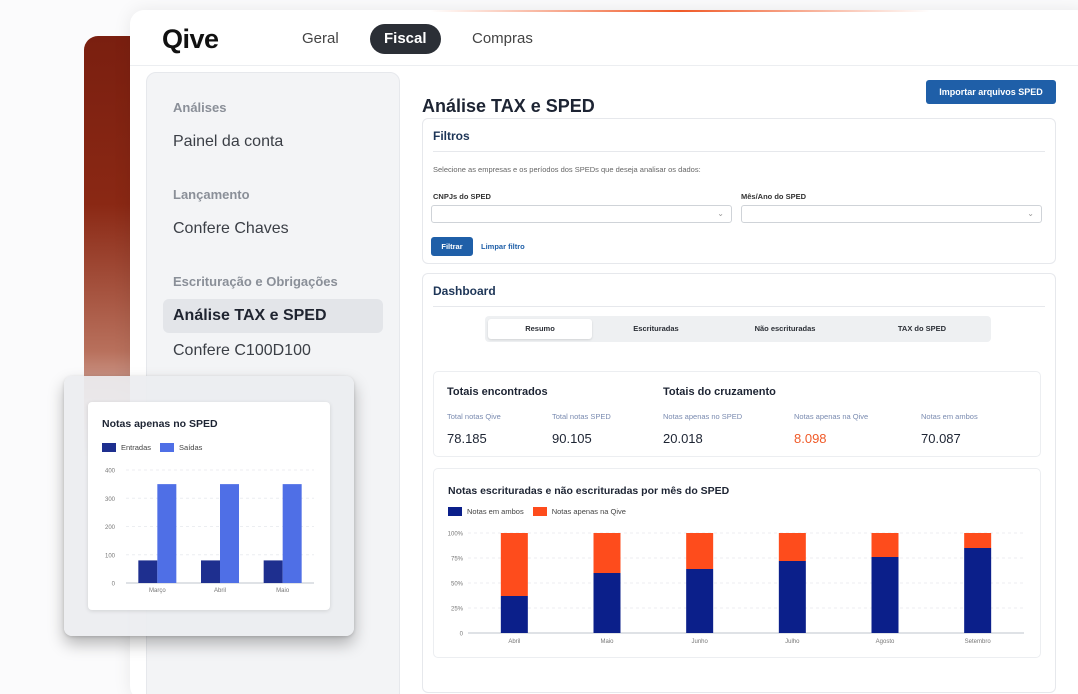 This screenshot has width=1078, height=694. What do you see at coordinates (503, 246) in the screenshot?
I see `clear-filter-link: Limpar filtro` at bounding box center [503, 246].